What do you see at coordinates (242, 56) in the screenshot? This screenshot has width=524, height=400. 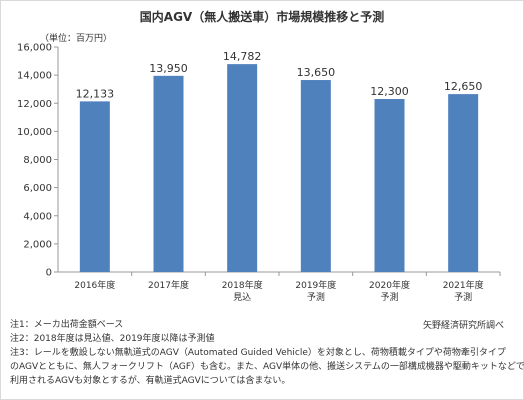 I see `data-label: 14,782` at bounding box center [242, 56].